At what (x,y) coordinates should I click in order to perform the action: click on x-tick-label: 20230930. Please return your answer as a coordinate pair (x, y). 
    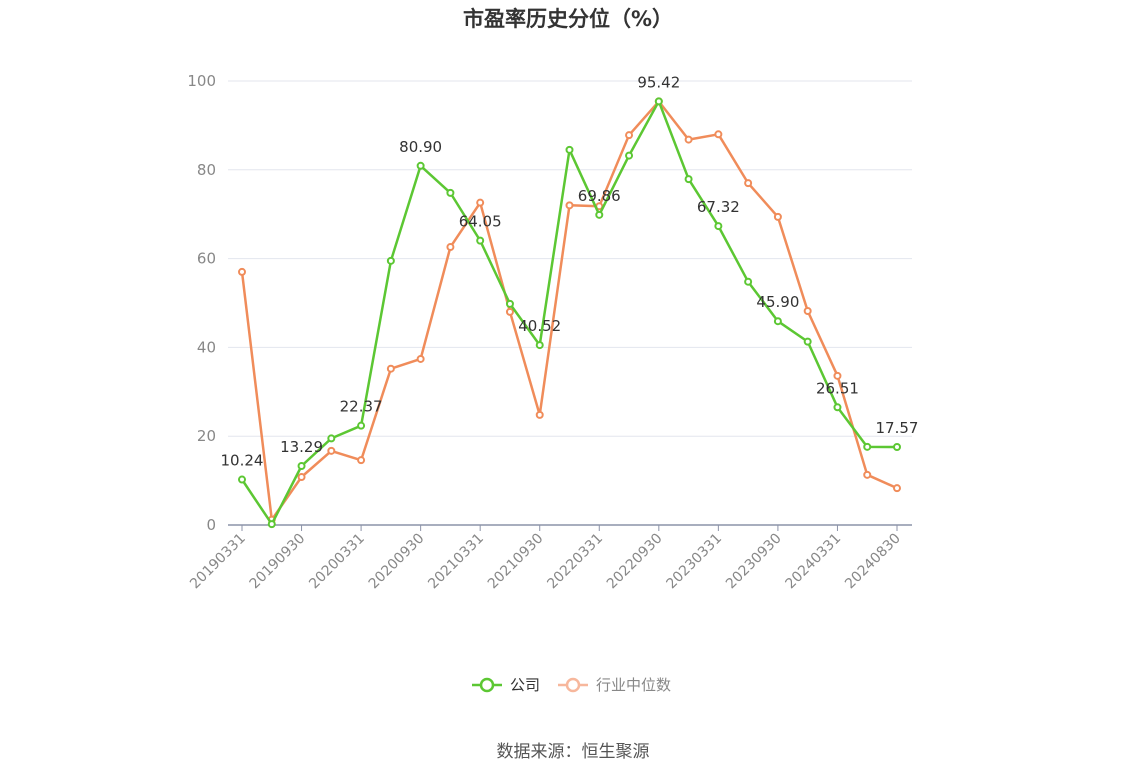
    Looking at the image, I should click on (754, 562).